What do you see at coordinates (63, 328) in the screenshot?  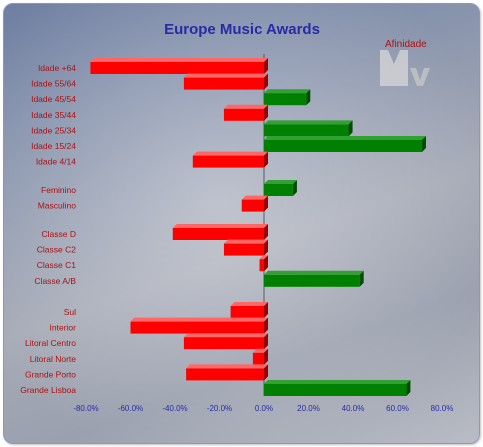 I see `category-label: Interior` at bounding box center [63, 328].